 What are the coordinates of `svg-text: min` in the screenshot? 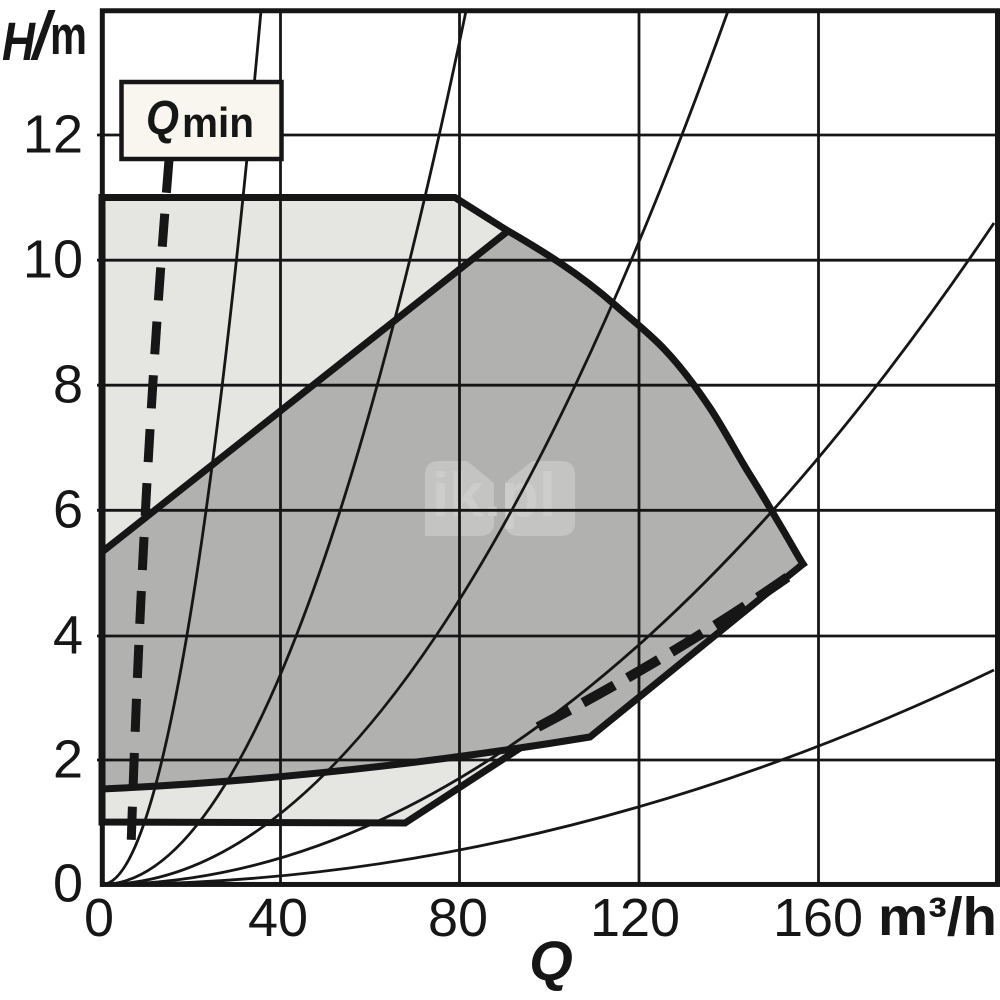 It's located at (218, 122).